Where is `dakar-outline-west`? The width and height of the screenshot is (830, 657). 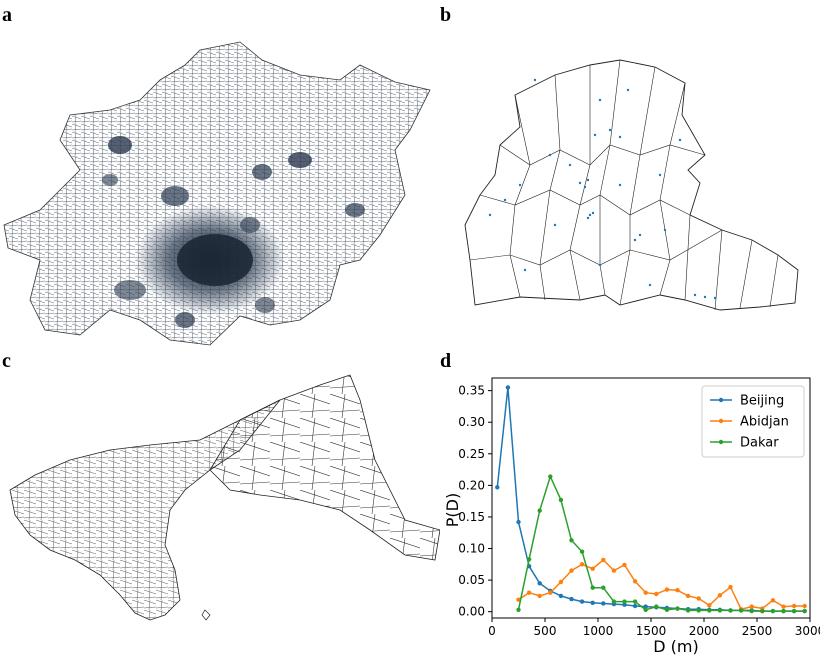 dakar-outline-west is located at coordinates (145, 510).